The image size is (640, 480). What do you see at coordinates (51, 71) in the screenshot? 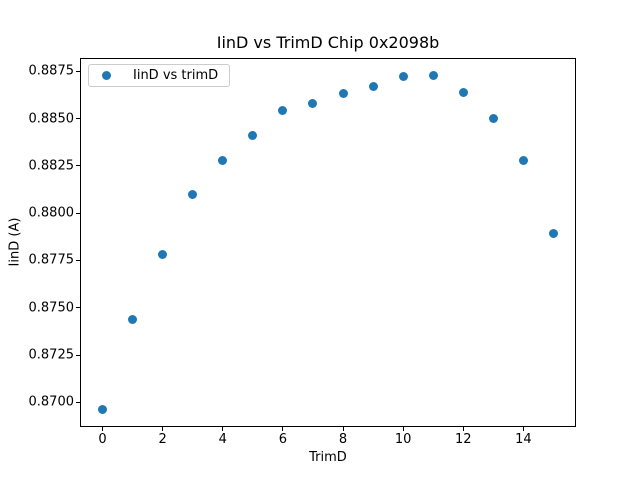
I see `y-tick-label: 0.8875` at bounding box center [51, 71].